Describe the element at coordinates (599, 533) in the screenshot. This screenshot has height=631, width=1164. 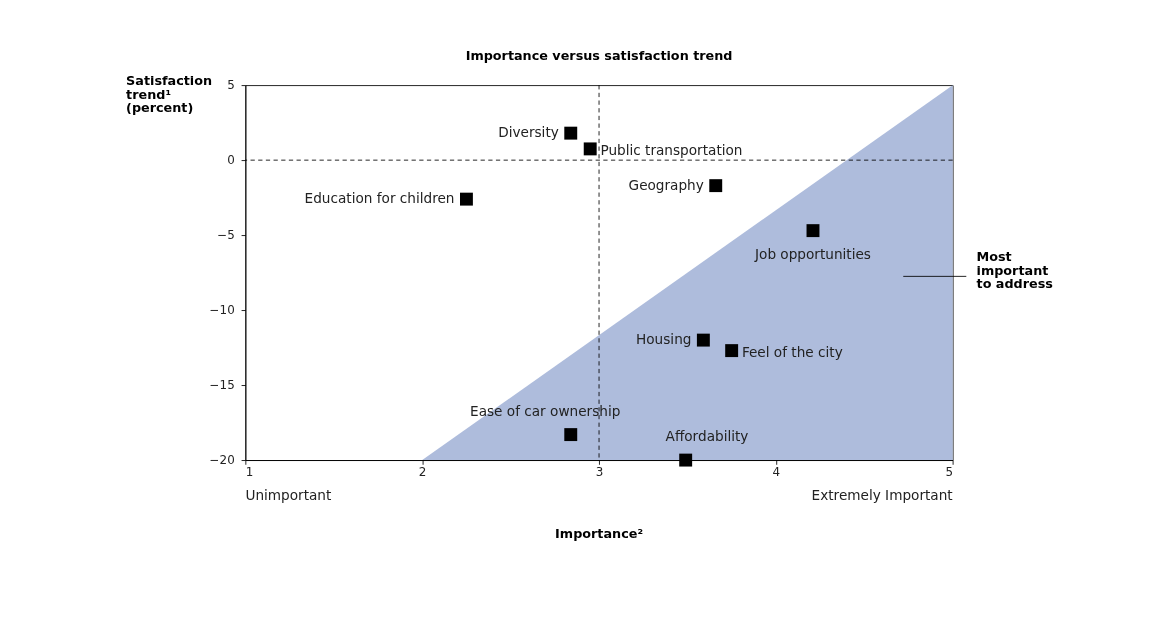
I see `x-axis-title: Importance²` at that location.